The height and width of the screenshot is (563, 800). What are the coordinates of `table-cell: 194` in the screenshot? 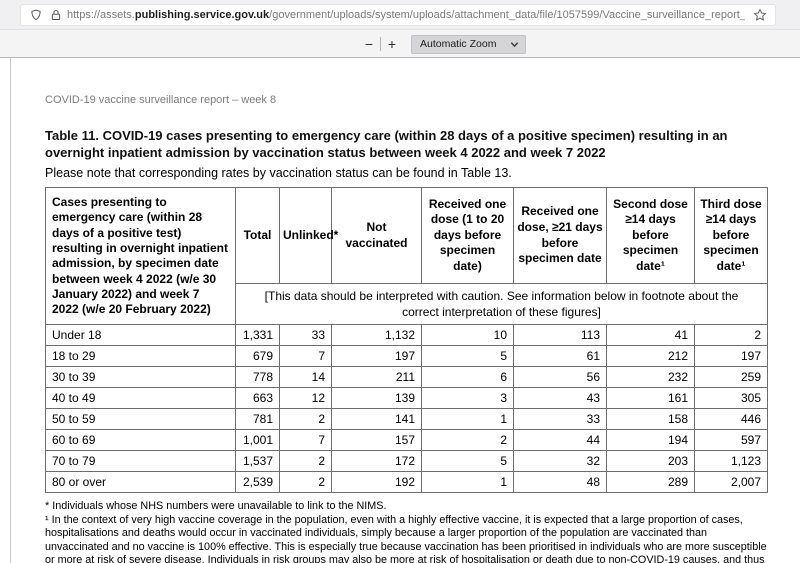 It's located at (650, 440).